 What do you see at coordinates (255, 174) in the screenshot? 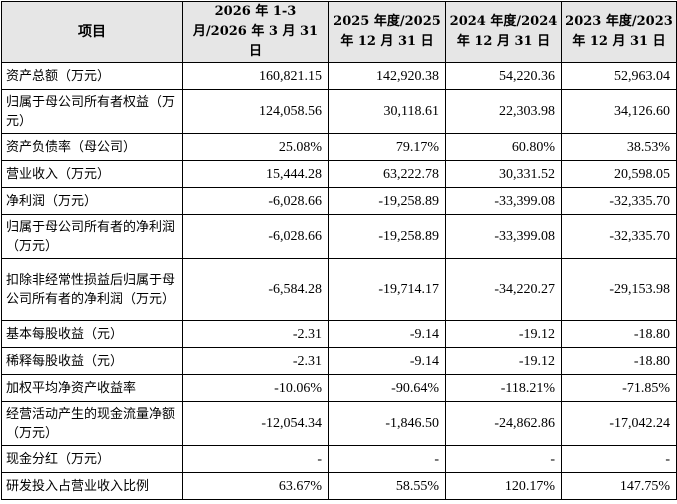
I see `cell-value: 15,444.28` at bounding box center [255, 174].